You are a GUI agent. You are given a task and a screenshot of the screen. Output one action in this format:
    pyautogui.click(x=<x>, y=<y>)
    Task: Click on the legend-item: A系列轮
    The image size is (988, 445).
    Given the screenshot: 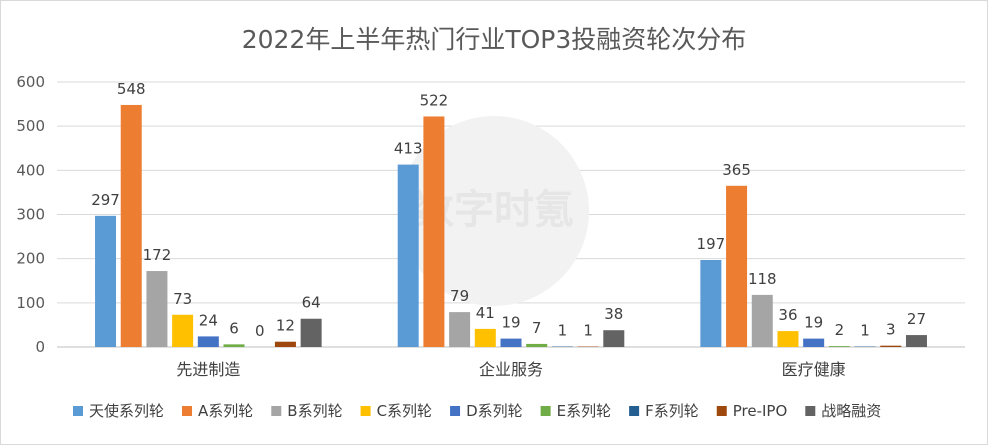 What is the action you would take?
    pyautogui.click(x=217, y=411)
    